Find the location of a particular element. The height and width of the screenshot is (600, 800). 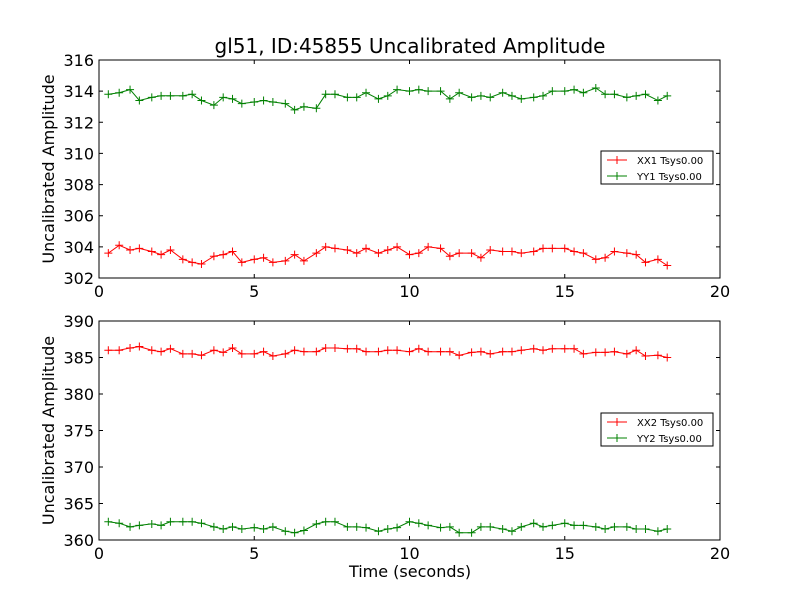

chart-title: gl51, ID:45855 Uncalibrated Amplitude is located at coordinates (410, 46).